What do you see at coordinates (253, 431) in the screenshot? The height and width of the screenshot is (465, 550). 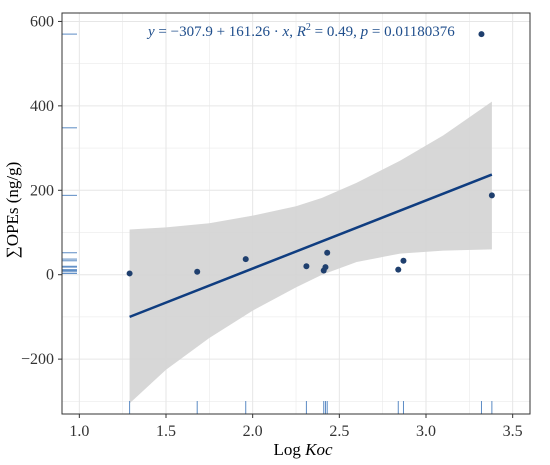 I see `x-tick-label: 2.0` at bounding box center [253, 431].